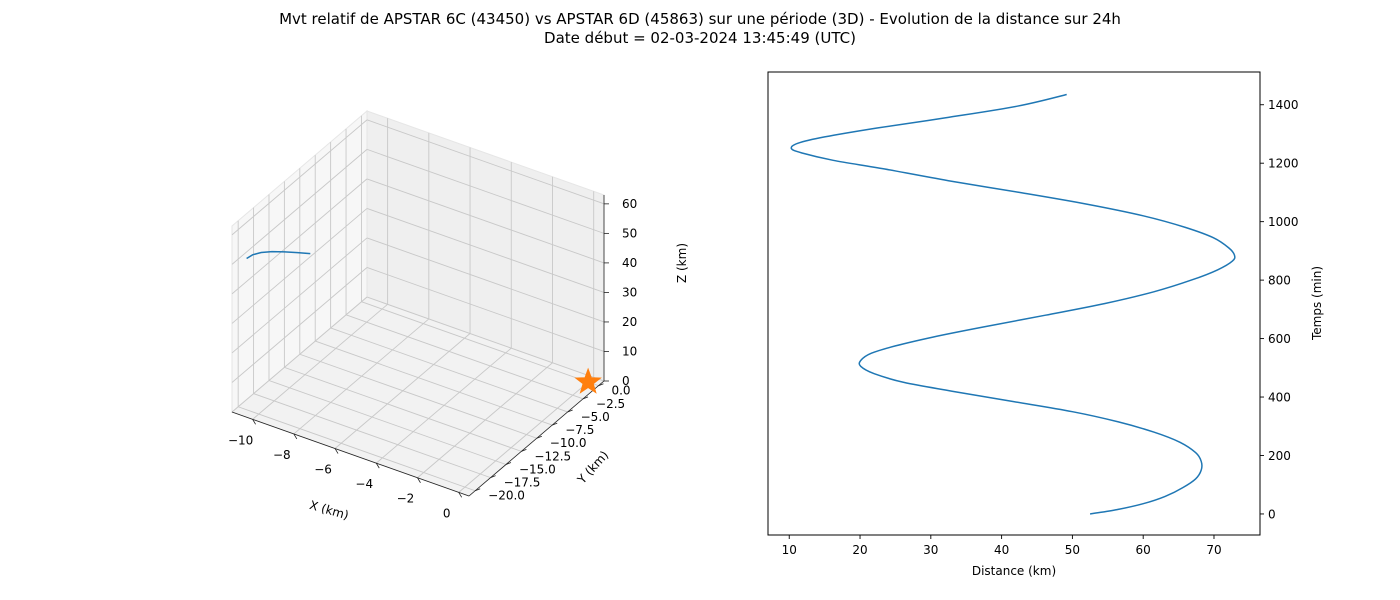 This screenshot has width=1400, height=600. Describe the element at coordinates (323, 470) in the screenshot. I see `x-tick-label: −6` at that location.